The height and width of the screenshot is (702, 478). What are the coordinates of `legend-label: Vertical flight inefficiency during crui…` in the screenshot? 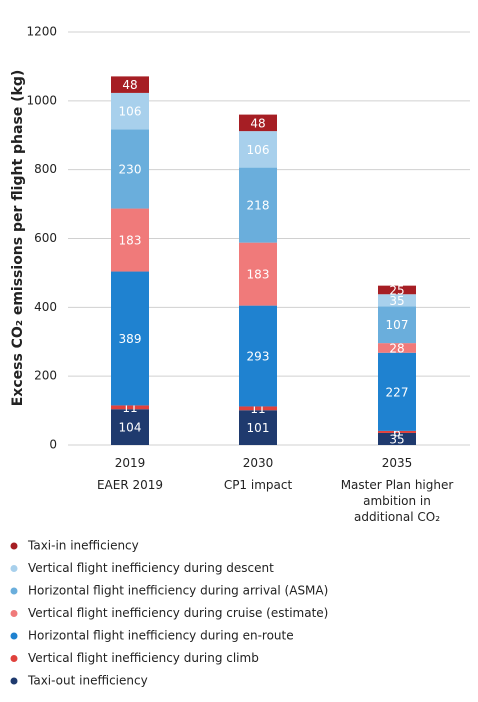 It's located at (178, 613).